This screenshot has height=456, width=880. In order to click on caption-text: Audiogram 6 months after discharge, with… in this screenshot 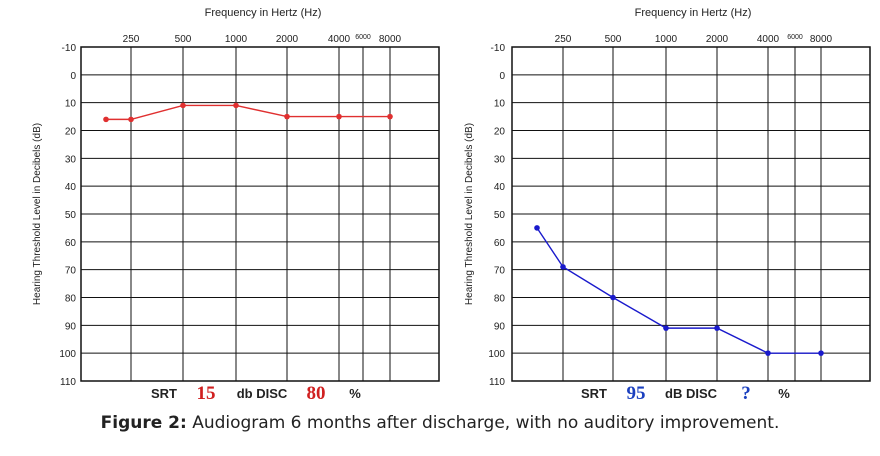, I will do `click(483, 423)`.